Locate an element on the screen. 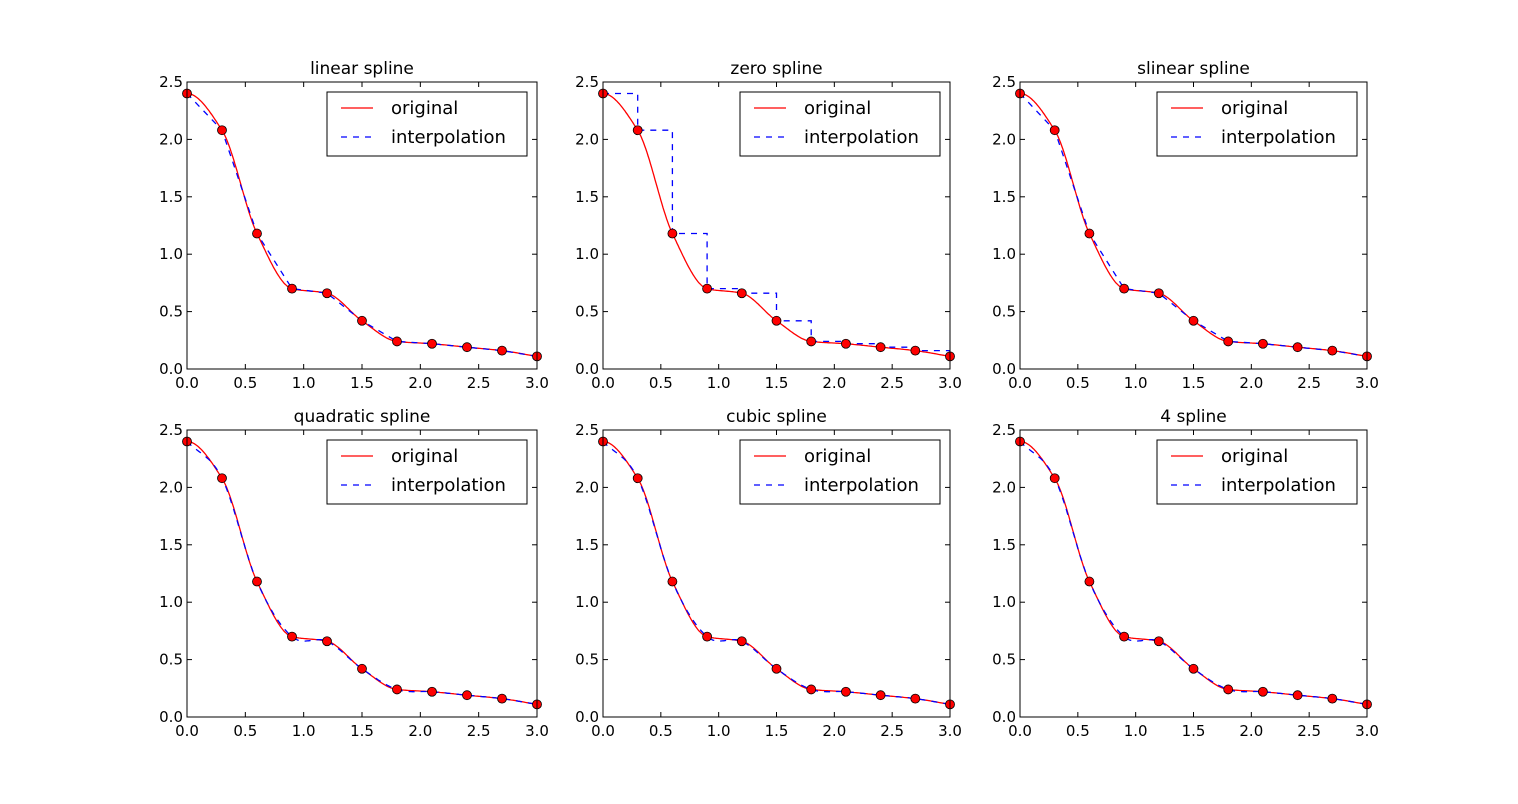  series-interpolation-line is located at coordinates (1193, 573).